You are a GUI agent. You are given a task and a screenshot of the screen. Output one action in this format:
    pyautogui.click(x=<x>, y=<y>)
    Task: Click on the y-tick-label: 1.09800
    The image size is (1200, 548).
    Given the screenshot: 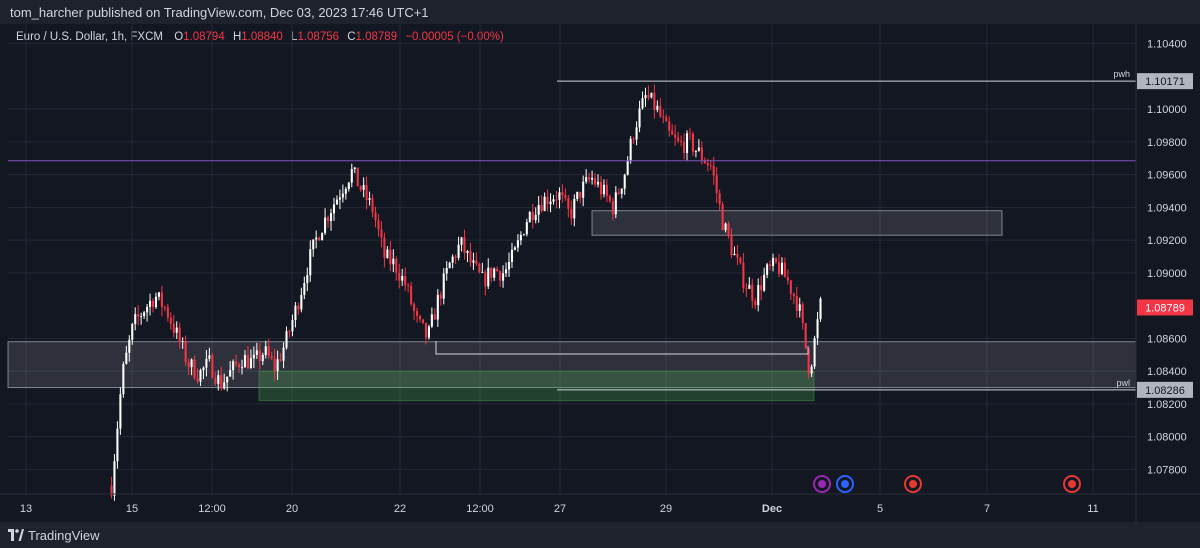 What is the action you would take?
    pyautogui.click(x=1167, y=143)
    